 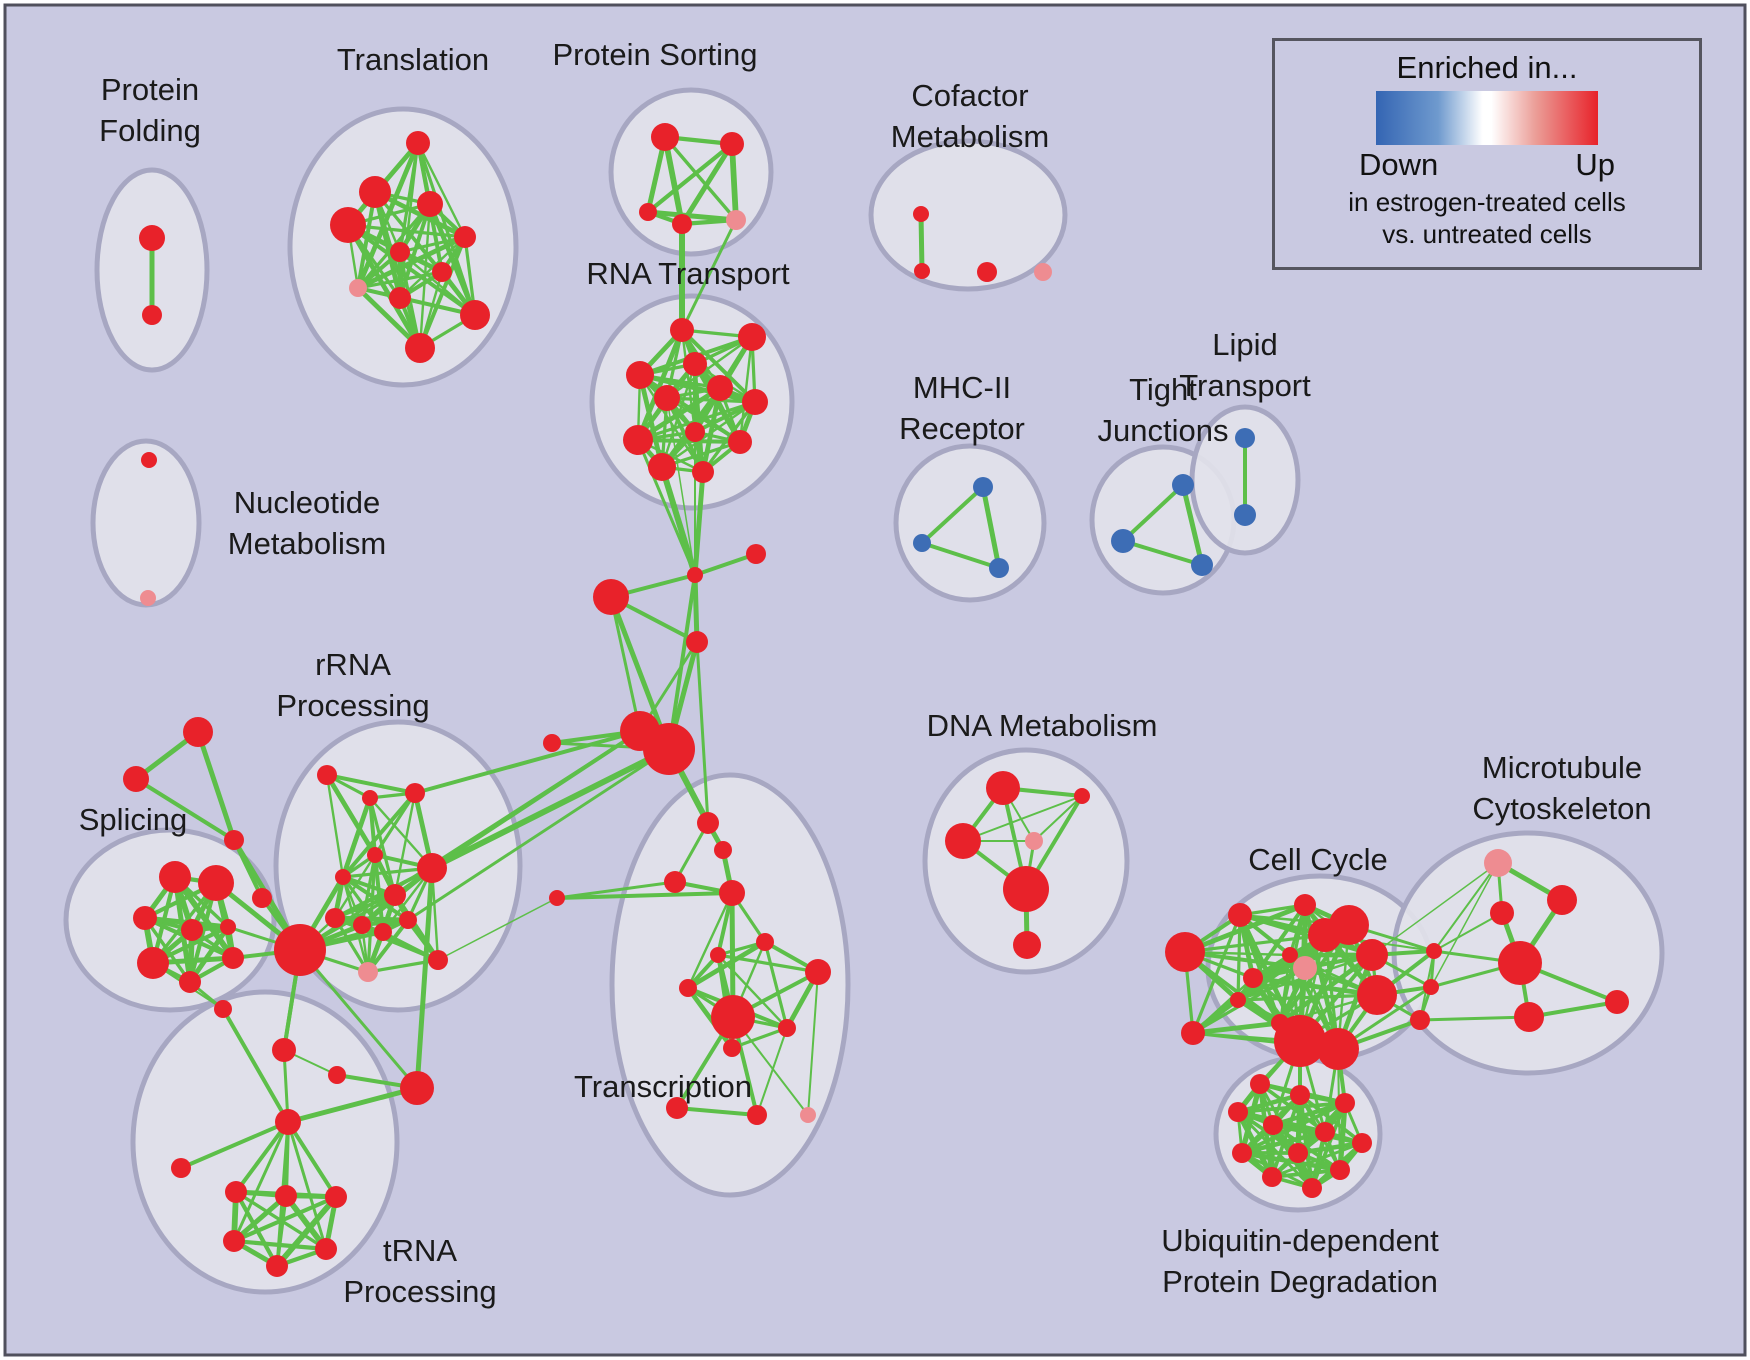 I want to click on cluster-label-tight-junctions: Junctions, so click(x=1163, y=430).